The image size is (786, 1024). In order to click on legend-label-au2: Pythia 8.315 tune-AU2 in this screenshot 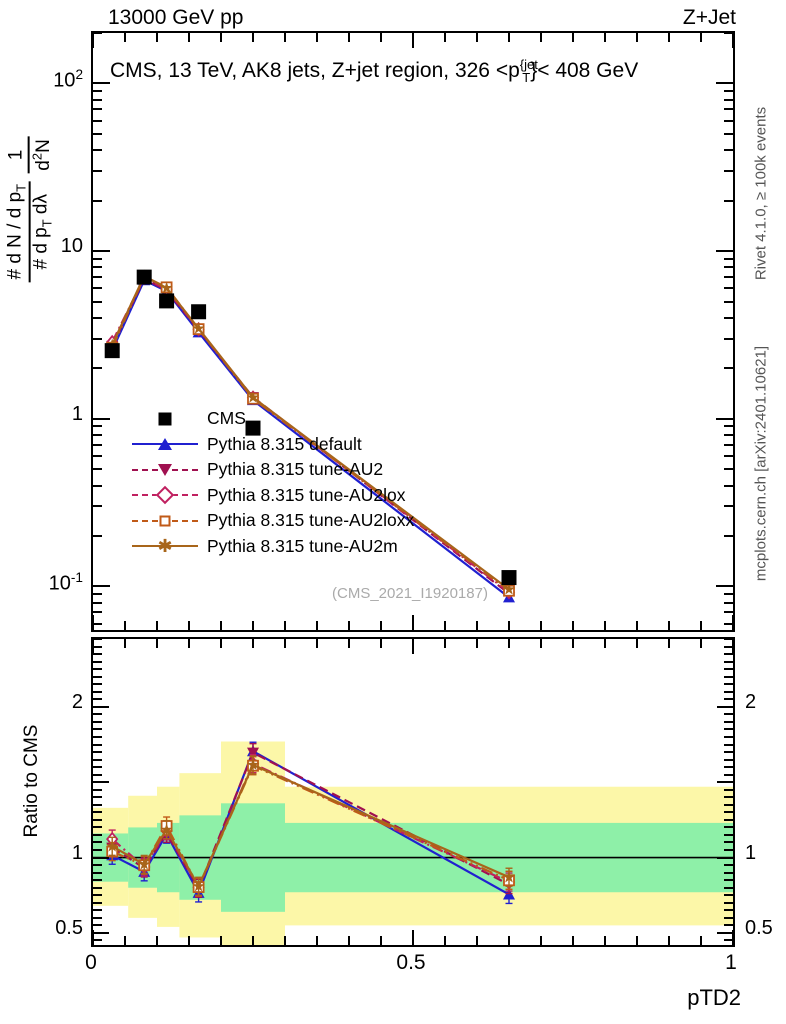, I will do `click(295, 469)`.